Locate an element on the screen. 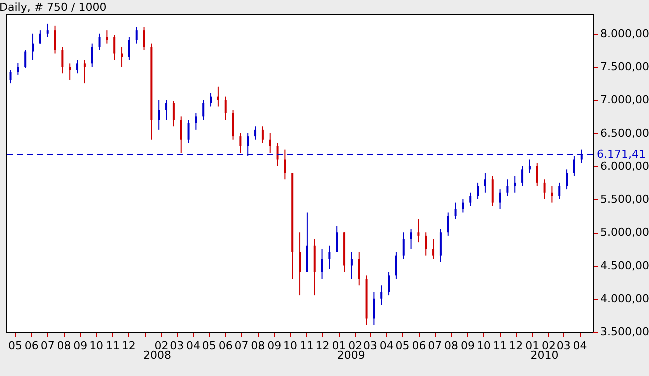 This screenshot has height=376, width=649. y-tick-label: 4.000,00 is located at coordinates (624, 299).